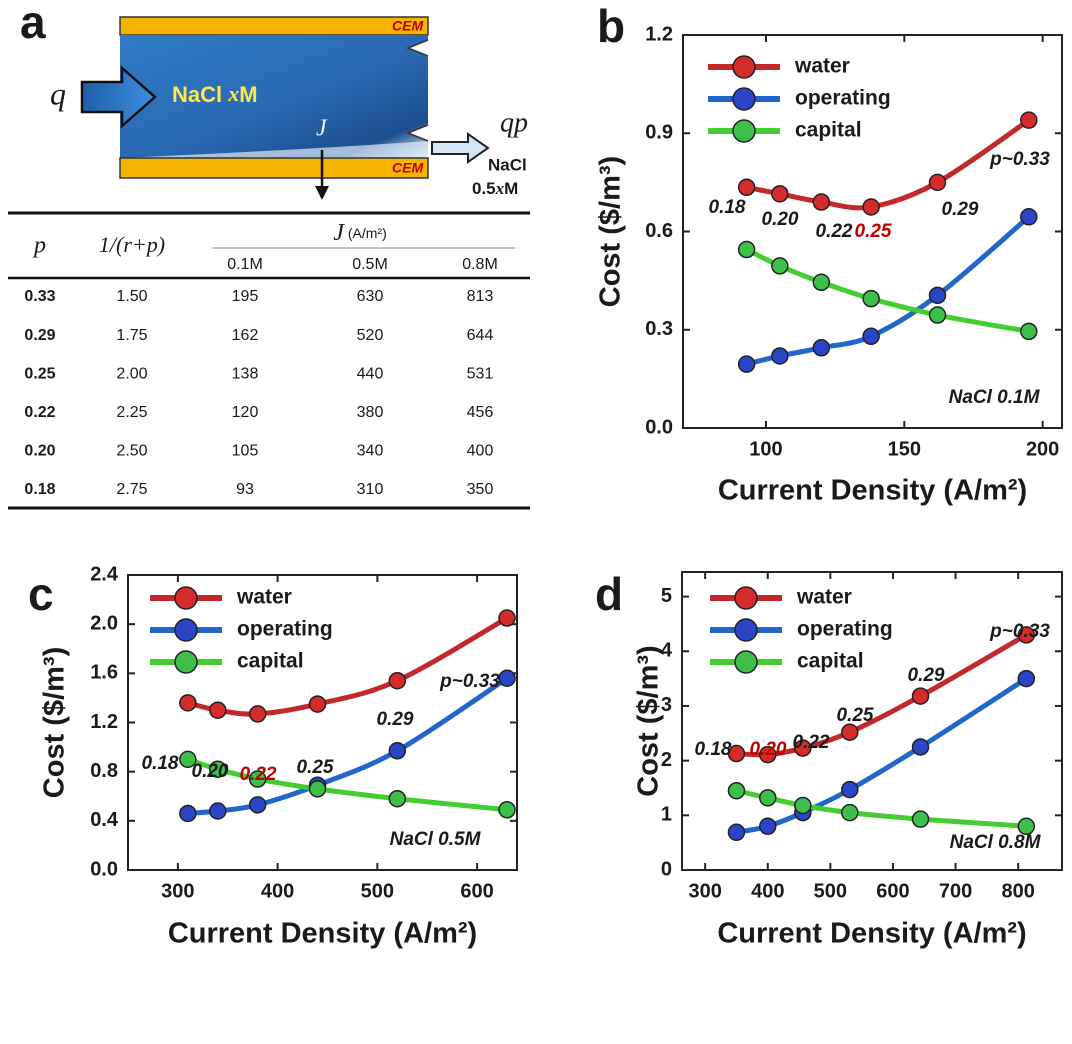 This screenshot has width=1072, height=1044. What do you see at coordinates (904, 449) in the screenshot?
I see `x-tick-label: 150` at bounding box center [904, 449].